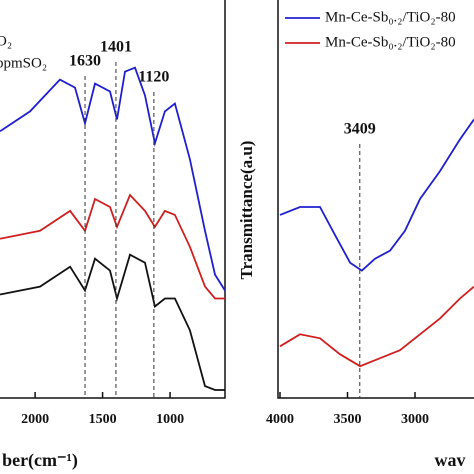 The image size is (474, 474). What do you see at coordinates (360, 129) in the screenshot?
I see `annotation-label: 3409` at bounding box center [360, 129].